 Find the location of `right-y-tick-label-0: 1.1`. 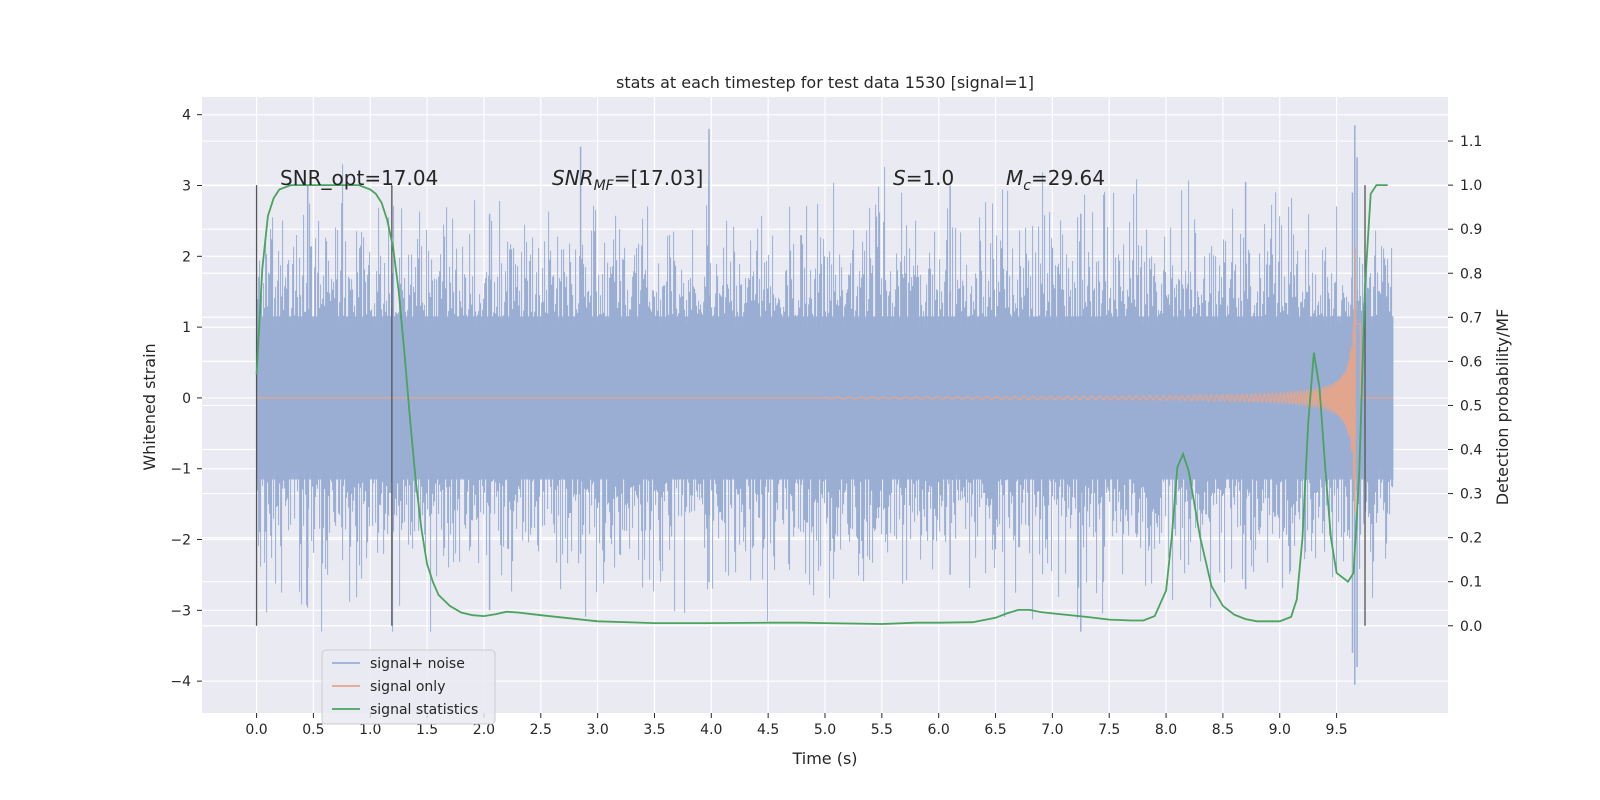

right-y-tick-label-0: 1.1 is located at coordinates (1471, 142).